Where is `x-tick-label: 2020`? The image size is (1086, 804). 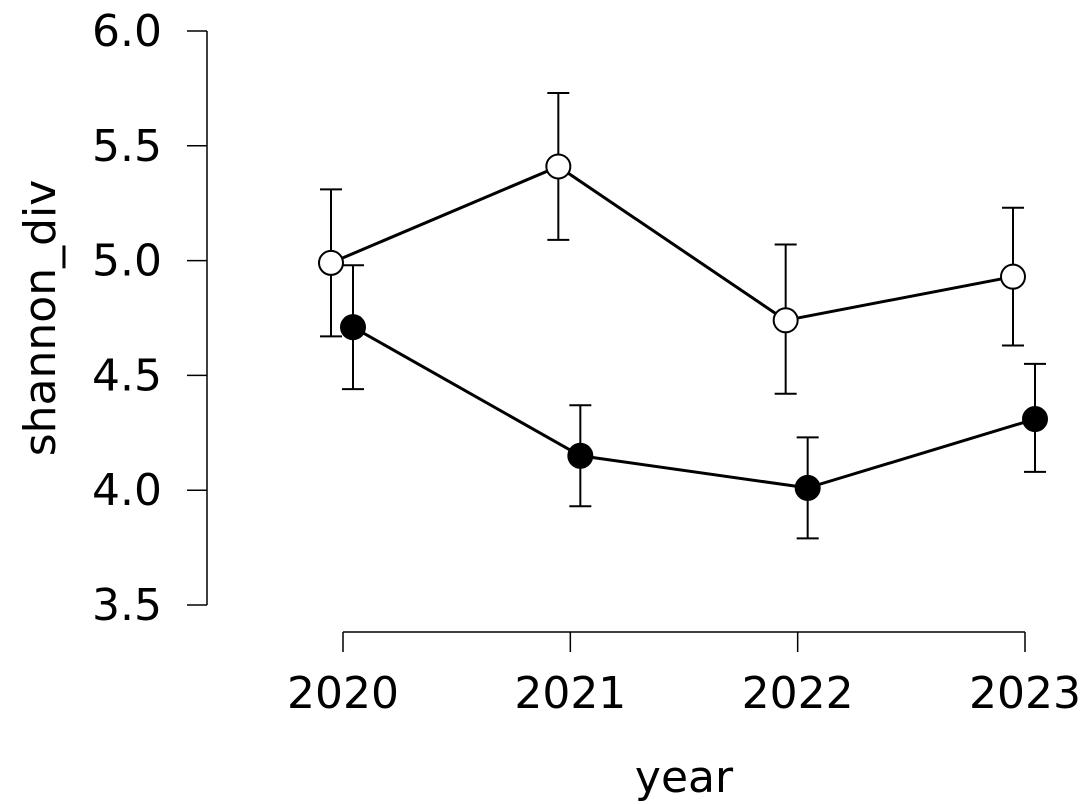
x-tick-label: 2020 is located at coordinates (343, 693).